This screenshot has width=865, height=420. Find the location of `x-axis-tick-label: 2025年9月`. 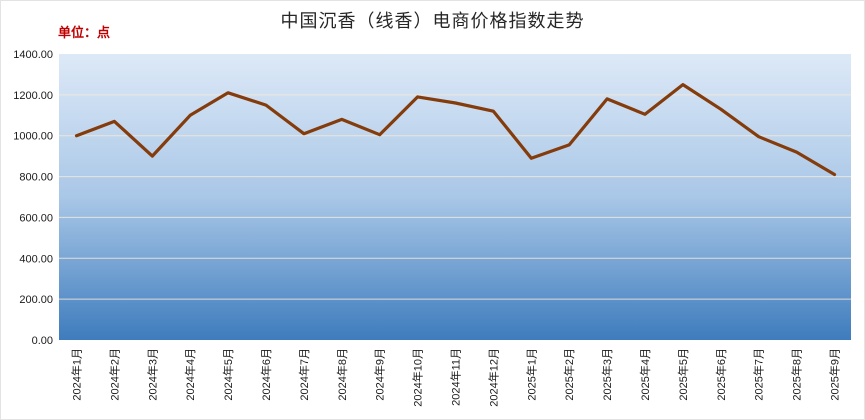

x-axis-tick-label: 2025年9月 is located at coordinates (835, 374).